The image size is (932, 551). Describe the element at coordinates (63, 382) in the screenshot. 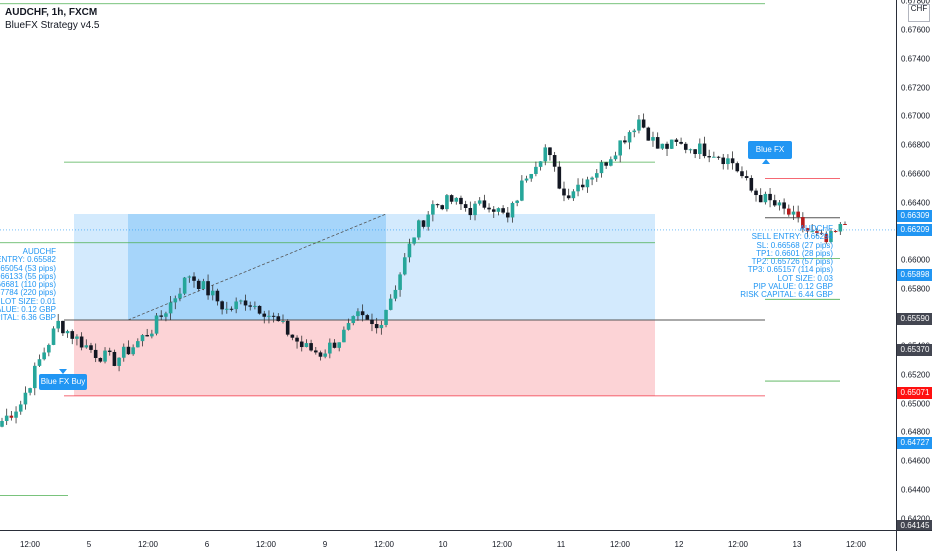

I see `buy-signal-label: Blue FX Buy` at that location.